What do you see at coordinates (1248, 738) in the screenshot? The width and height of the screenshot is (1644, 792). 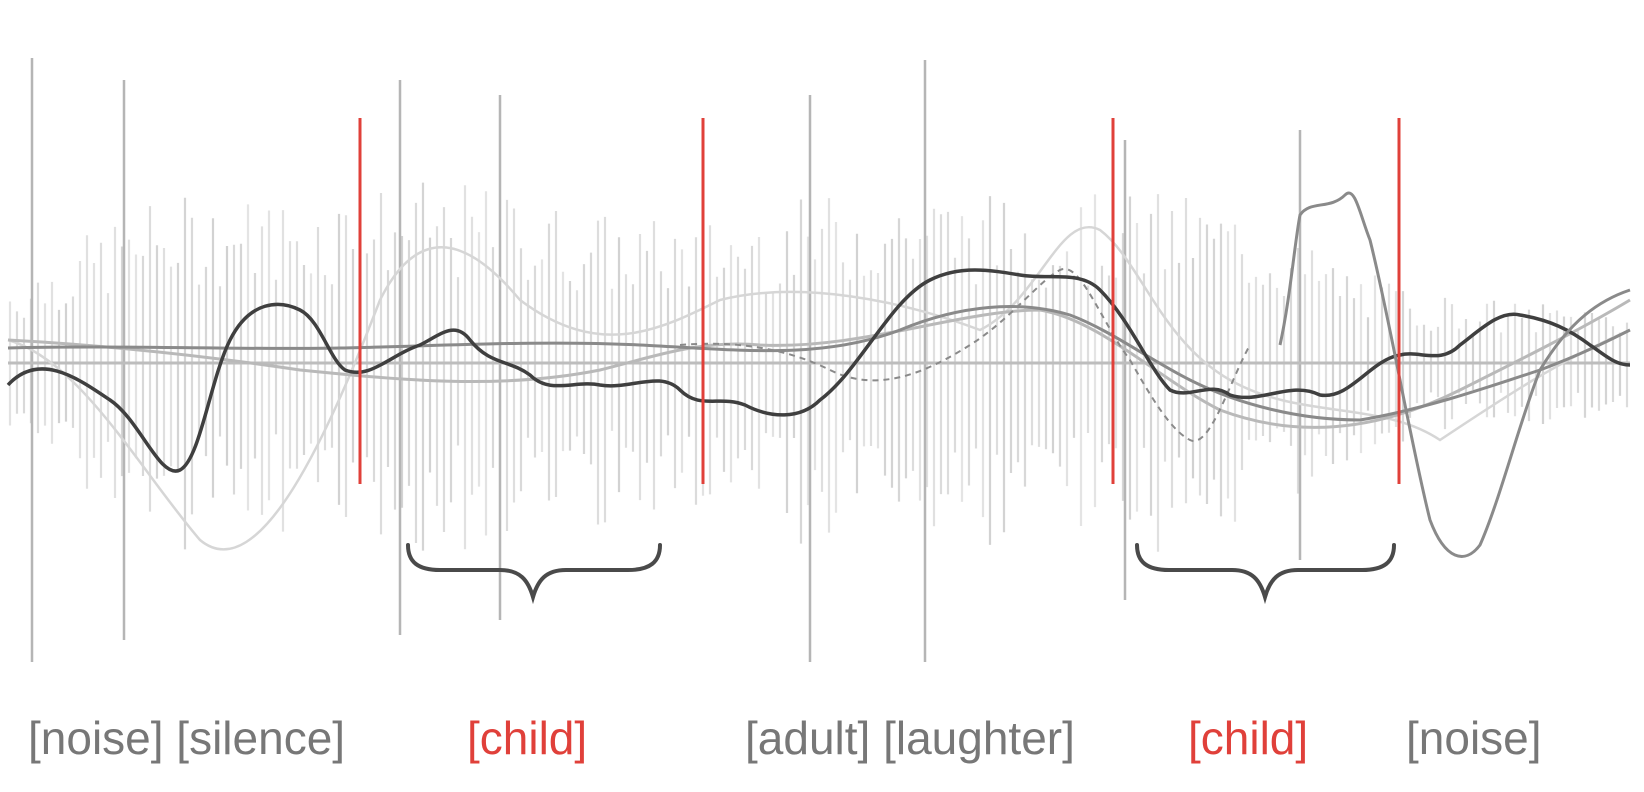 I see `label-child-2: [child]` at bounding box center [1248, 738].